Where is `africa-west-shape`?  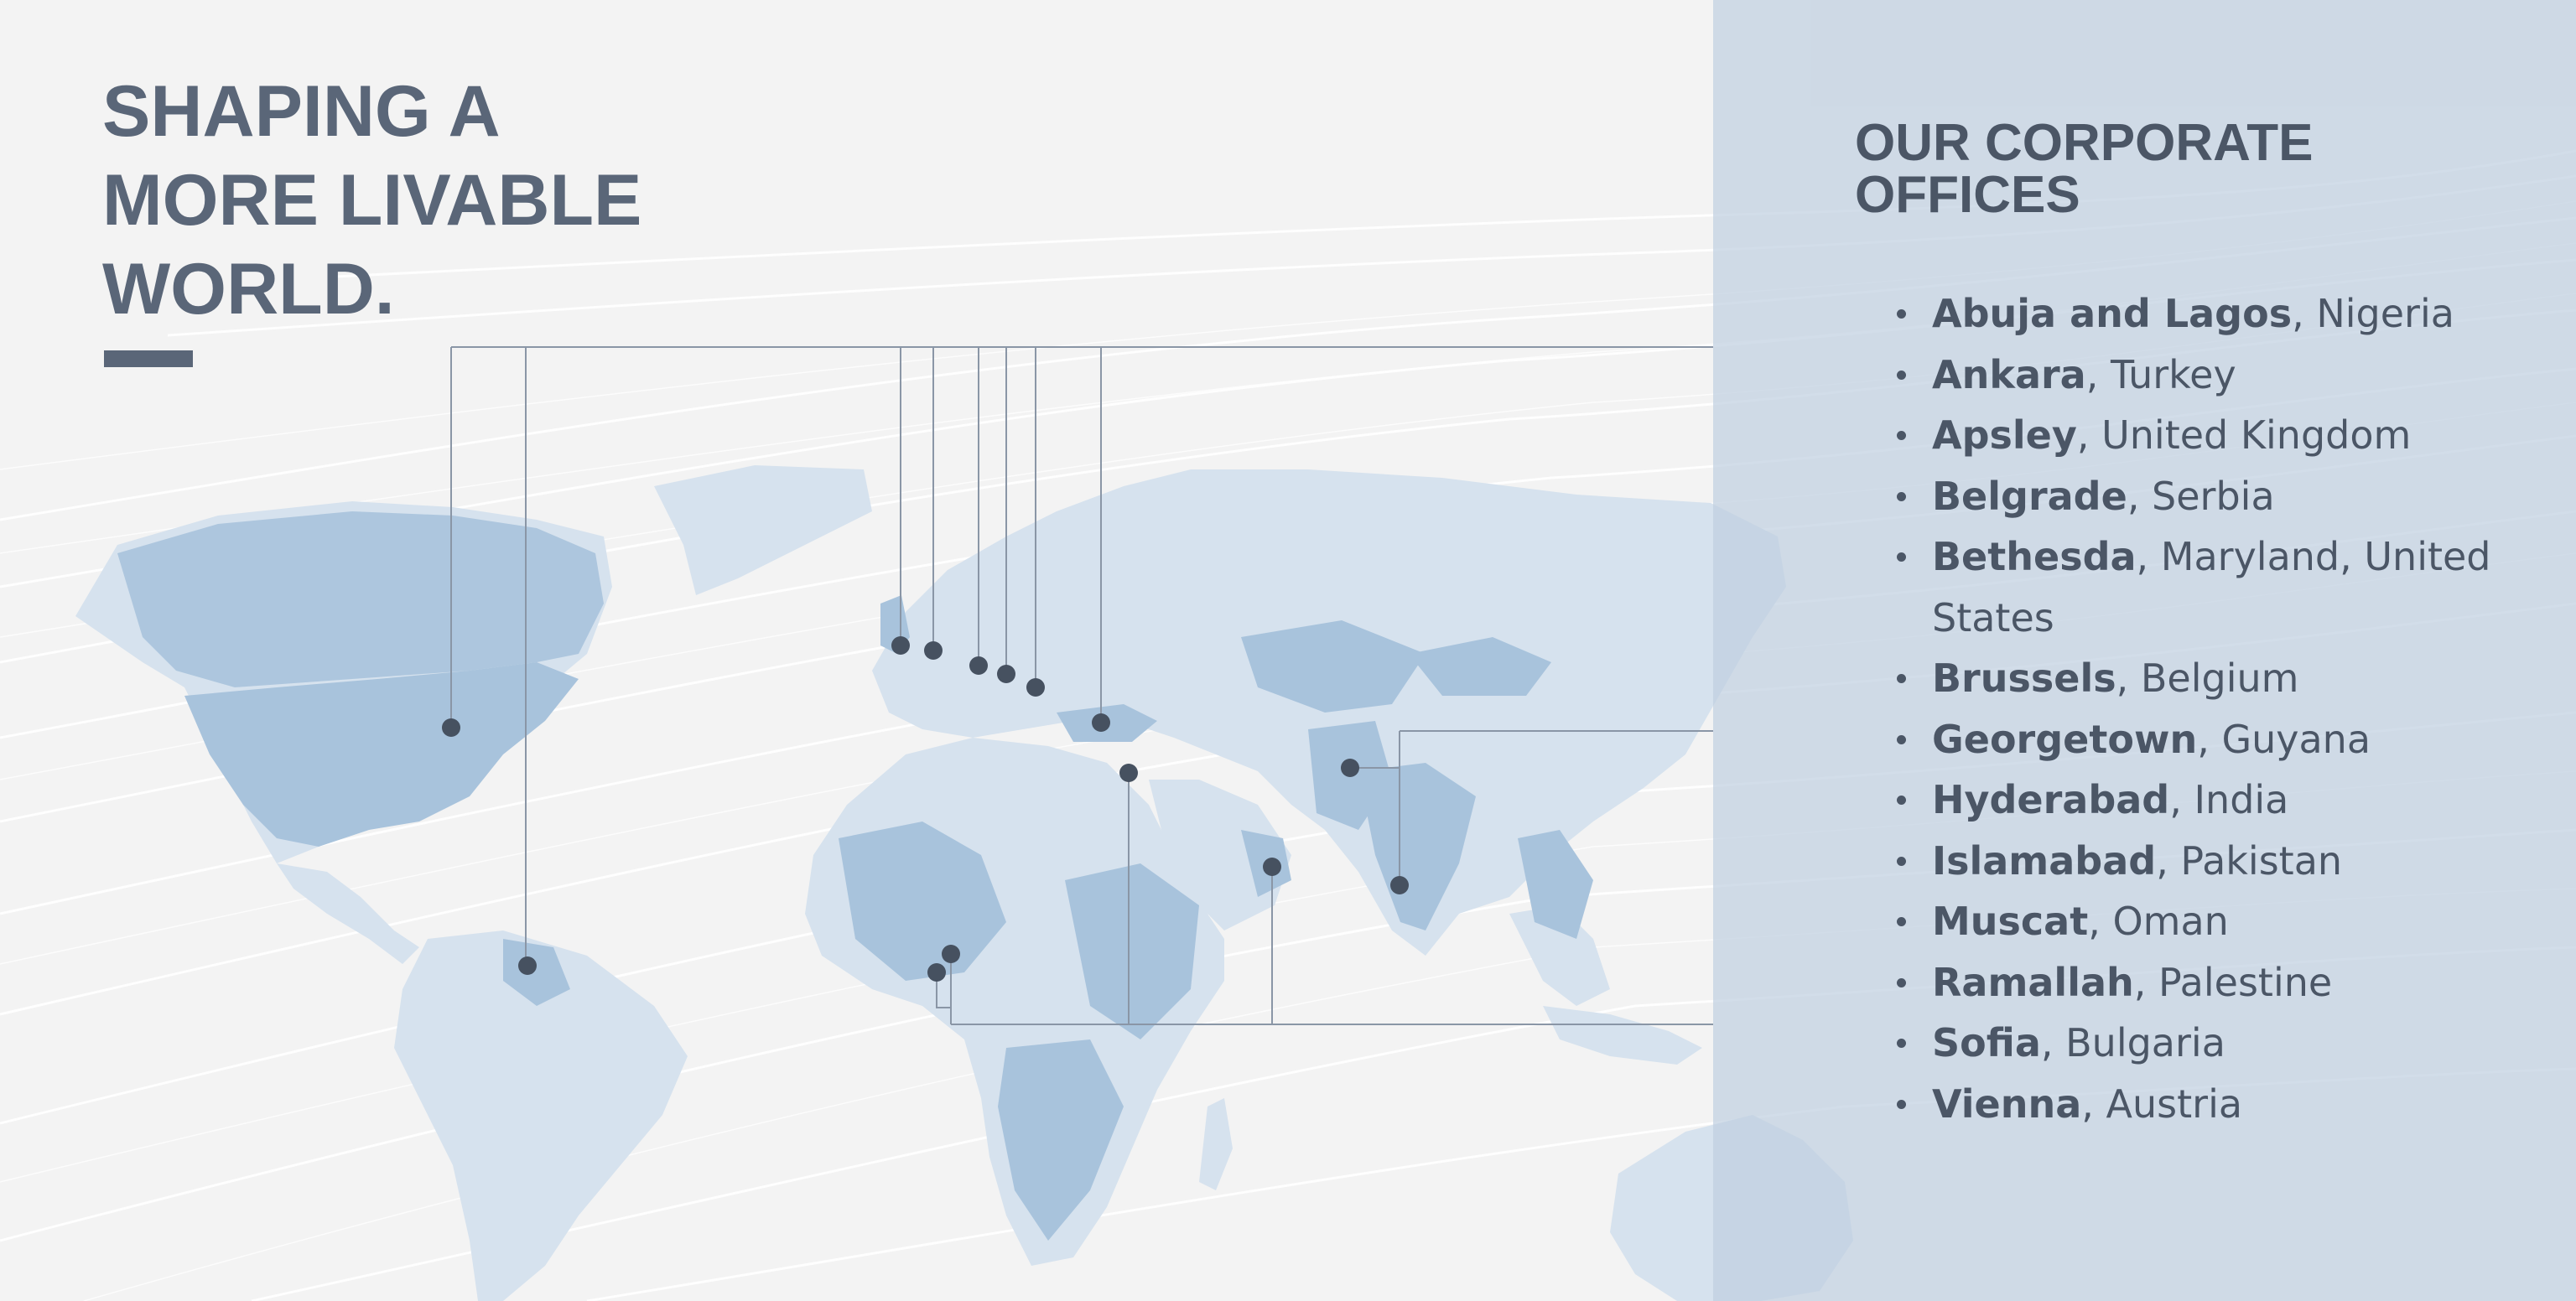
africa-west-shape is located at coordinates (922, 901).